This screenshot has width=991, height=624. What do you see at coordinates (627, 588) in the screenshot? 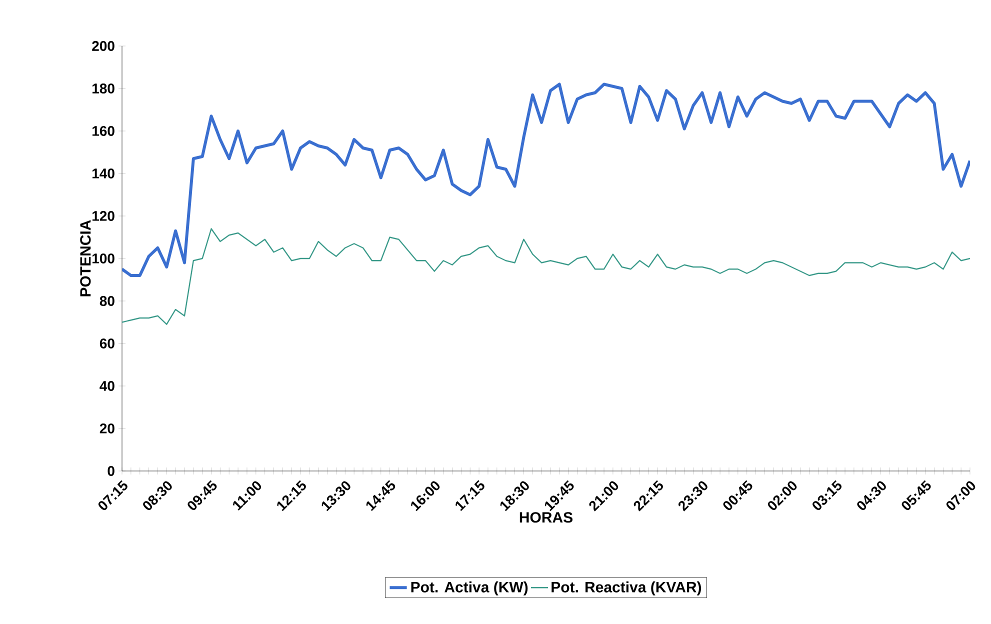
I see `legend-label: Pot. Reactiva (KVAR)` at bounding box center [627, 588].